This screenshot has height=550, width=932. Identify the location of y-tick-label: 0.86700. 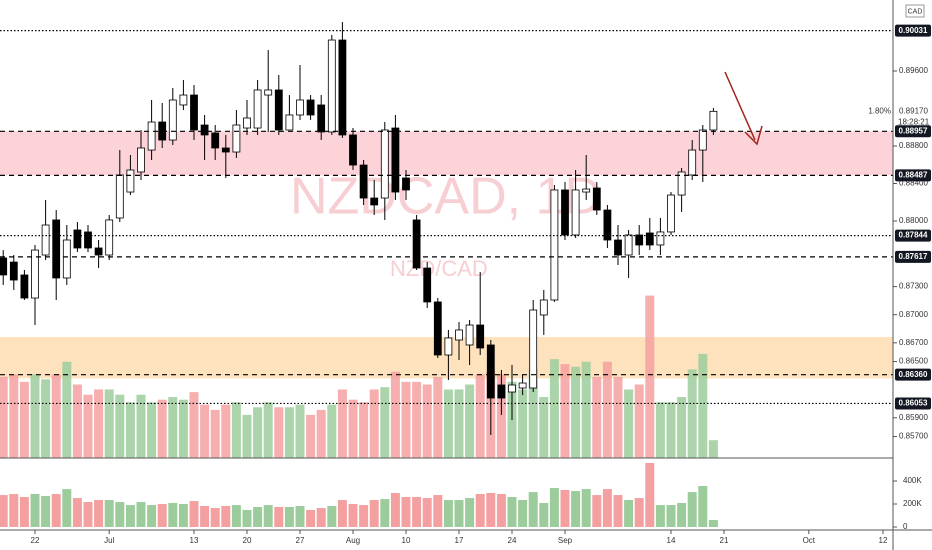
(913, 342).